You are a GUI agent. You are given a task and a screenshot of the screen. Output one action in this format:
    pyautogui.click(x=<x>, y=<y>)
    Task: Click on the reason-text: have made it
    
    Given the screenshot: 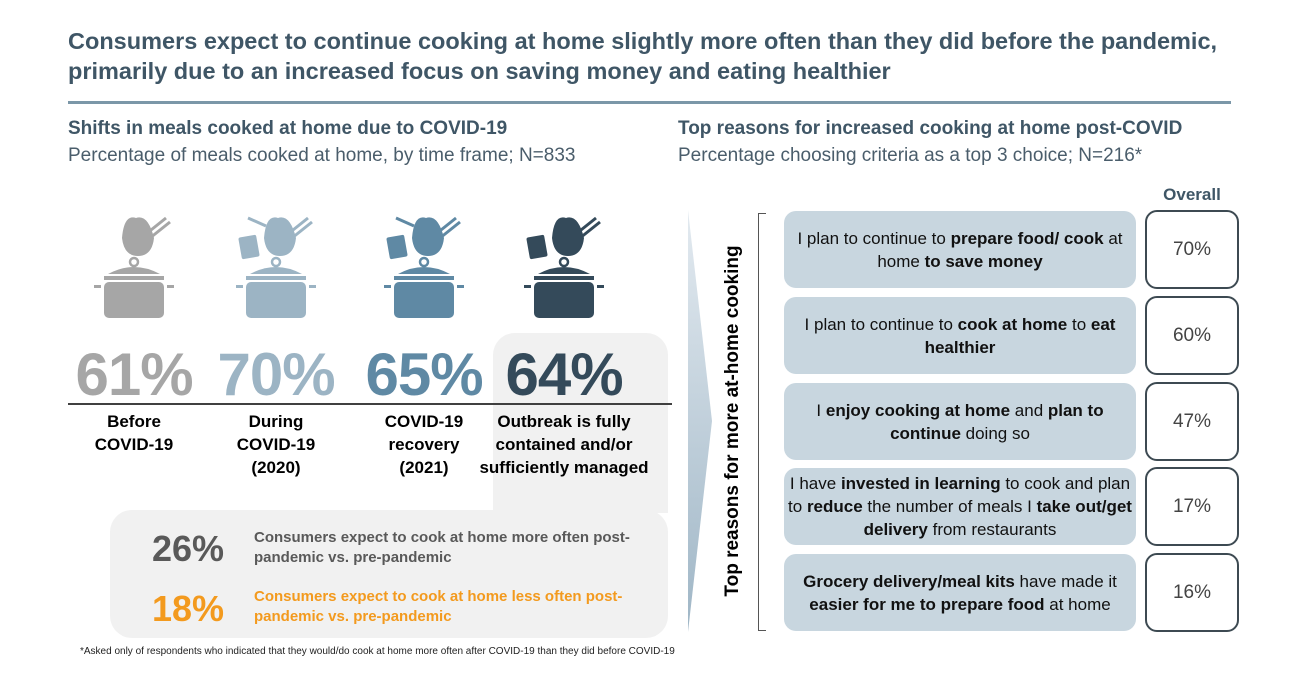 What is the action you would take?
    pyautogui.click(x=1065, y=581)
    